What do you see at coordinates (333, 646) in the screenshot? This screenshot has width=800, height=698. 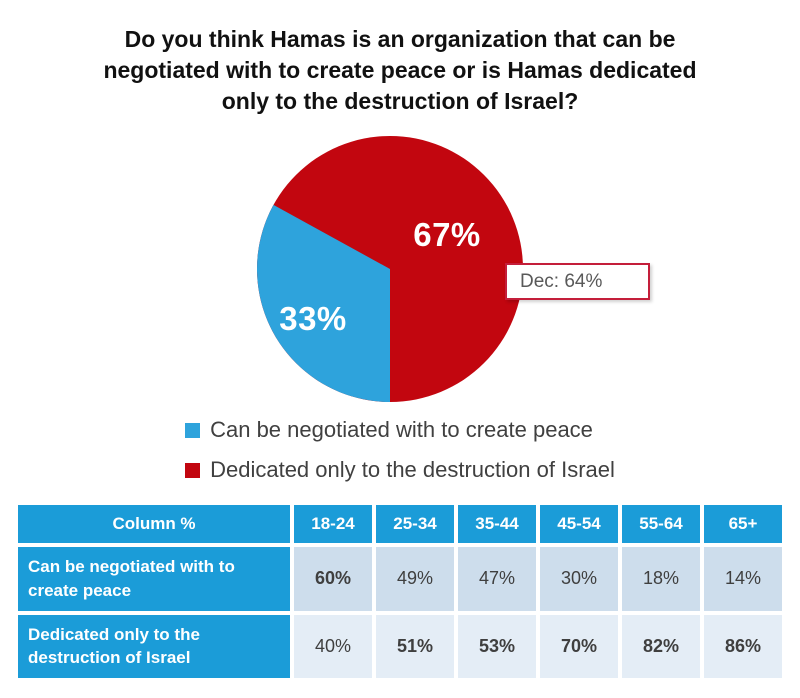 I see `table-cell: 40%` at bounding box center [333, 646].